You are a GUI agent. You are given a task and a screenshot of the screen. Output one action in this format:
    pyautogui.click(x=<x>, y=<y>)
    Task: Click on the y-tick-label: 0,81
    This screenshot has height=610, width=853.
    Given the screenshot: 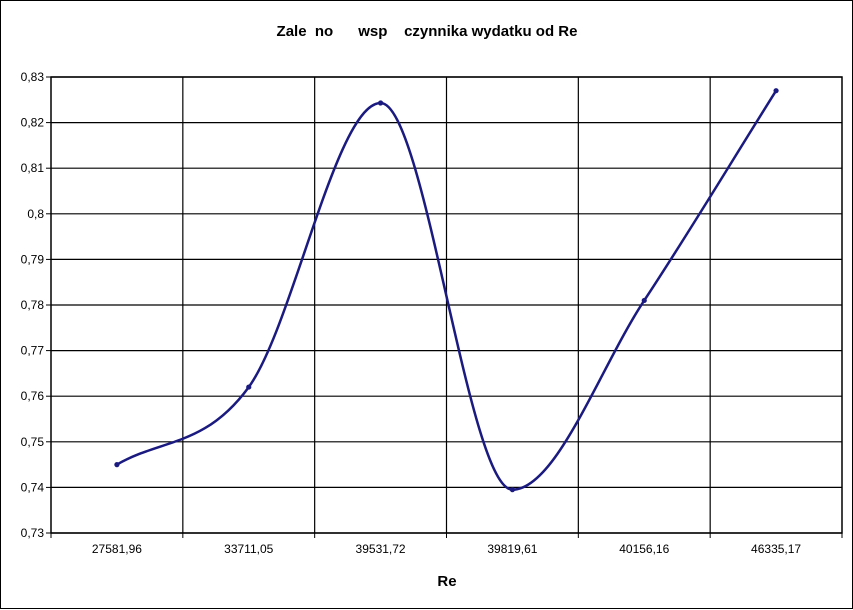 What is the action you would take?
    pyautogui.click(x=33, y=168)
    